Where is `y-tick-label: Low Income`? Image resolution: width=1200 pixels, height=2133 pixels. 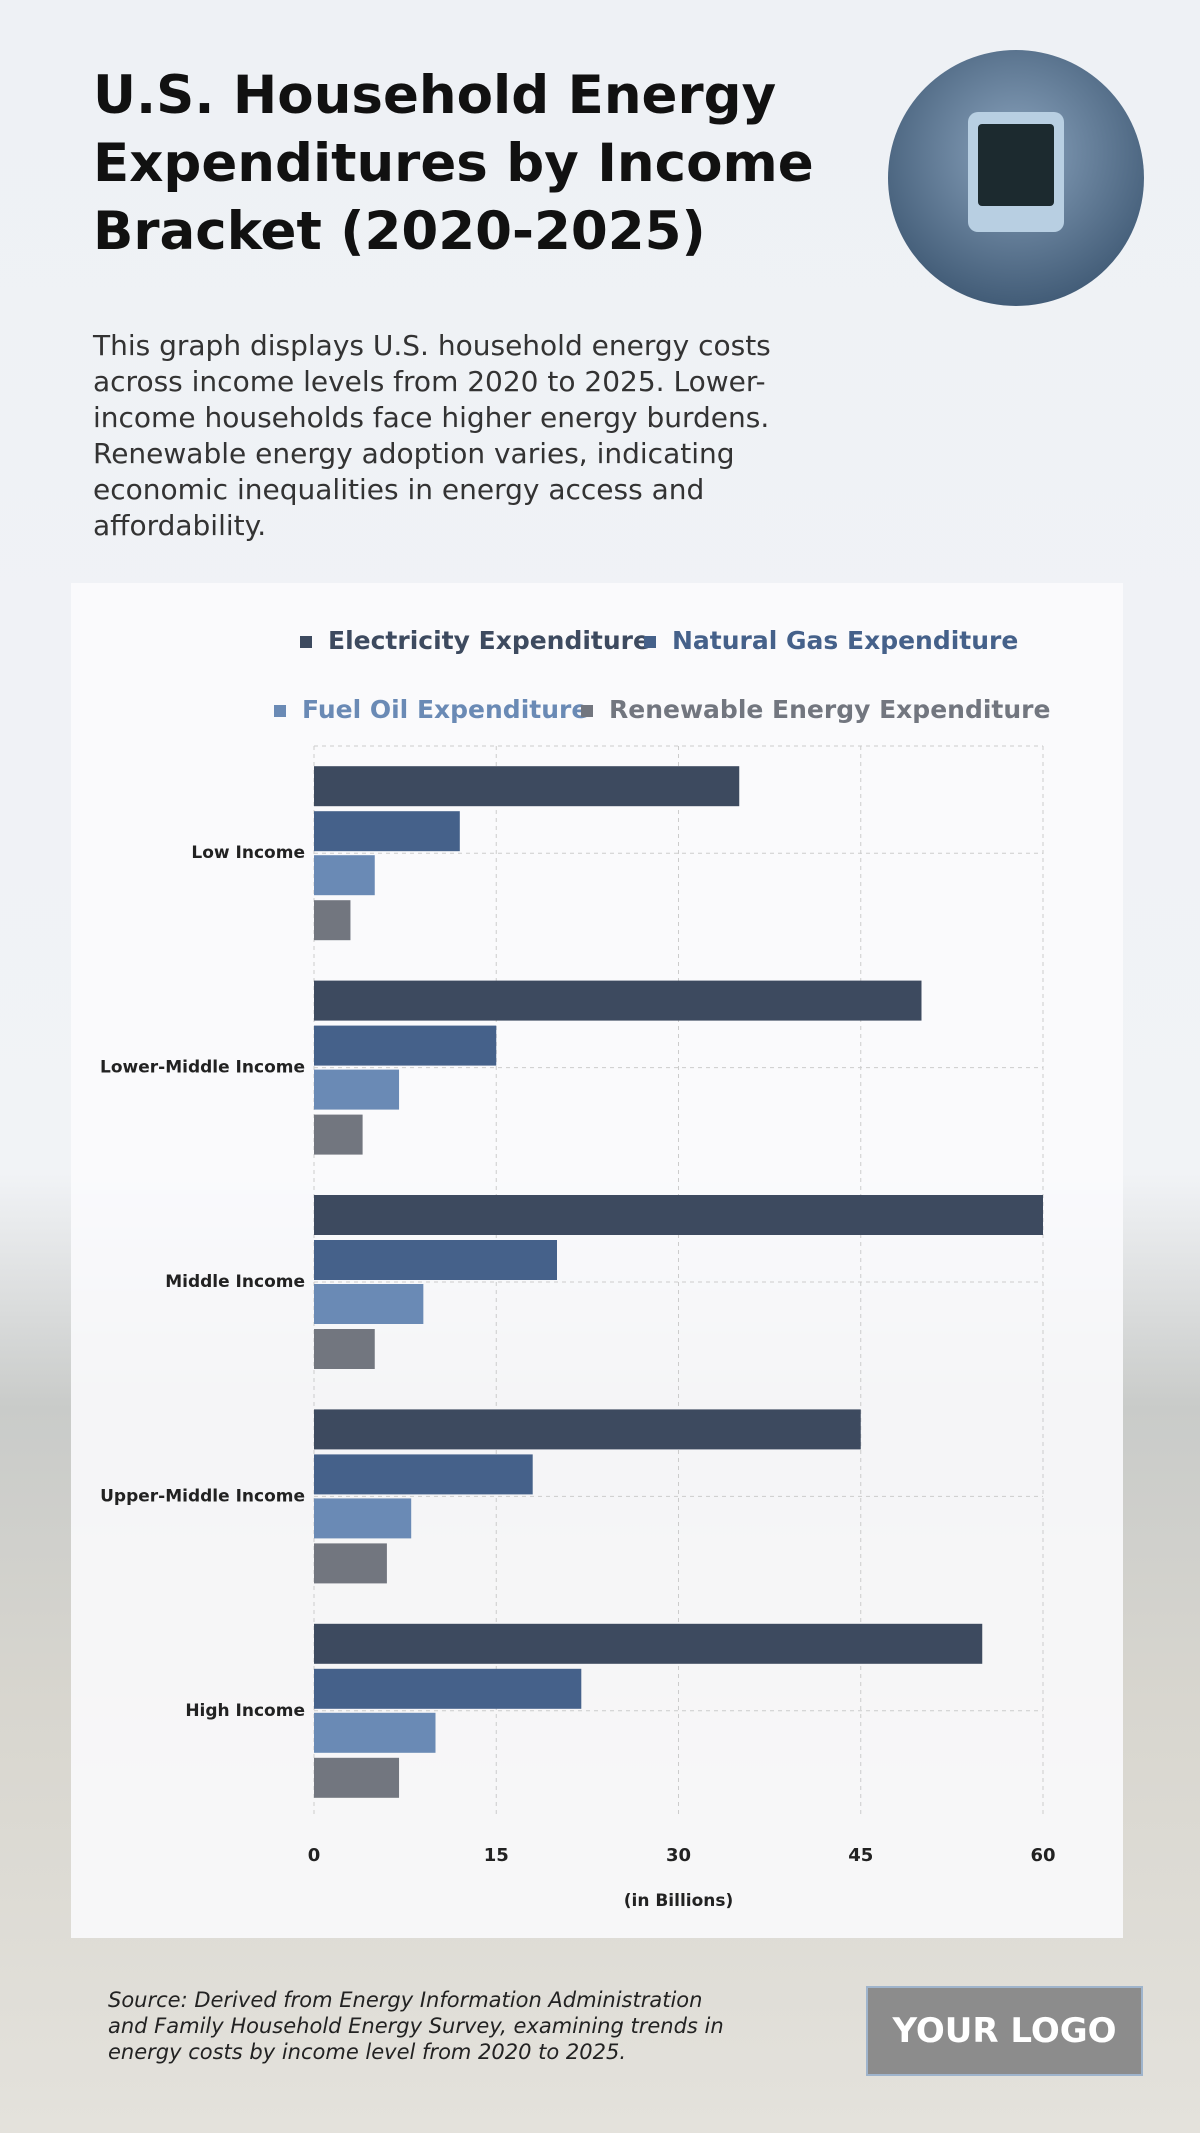
y-tick-label: Low Income is located at coordinates (248, 853).